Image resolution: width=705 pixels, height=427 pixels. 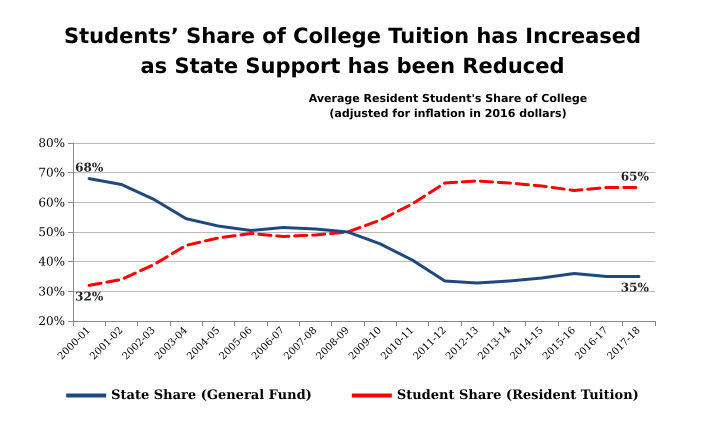 What do you see at coordinates (635, 177) in the screenshot?
I see `data-label: 65%` at bounding box center [635, 177].